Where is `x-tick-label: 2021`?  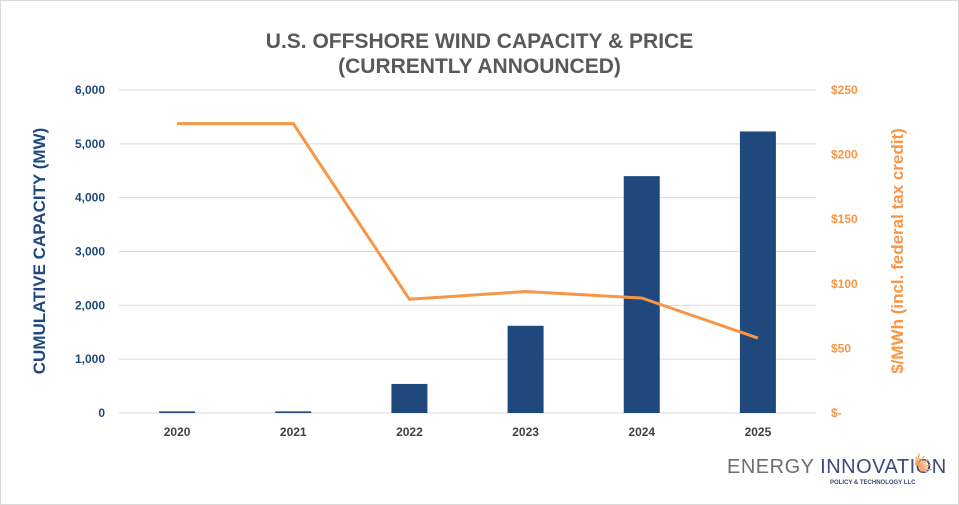
x-tick-label: 2021 is located at coordinates (293, 432).